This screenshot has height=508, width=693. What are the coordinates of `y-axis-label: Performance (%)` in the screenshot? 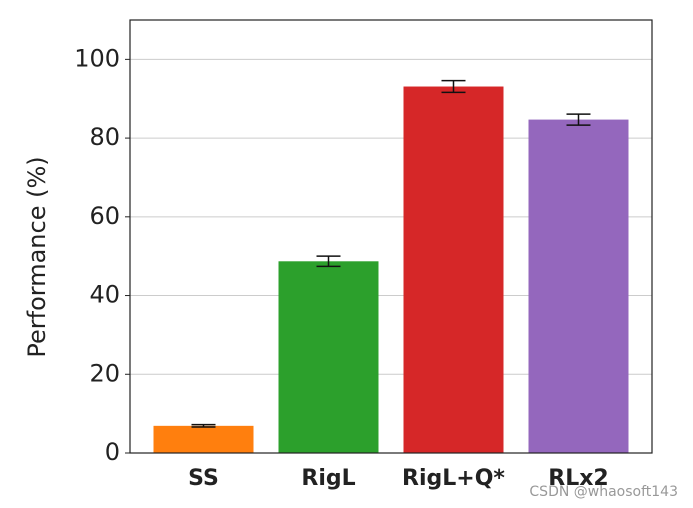 It's located at (37, 256).